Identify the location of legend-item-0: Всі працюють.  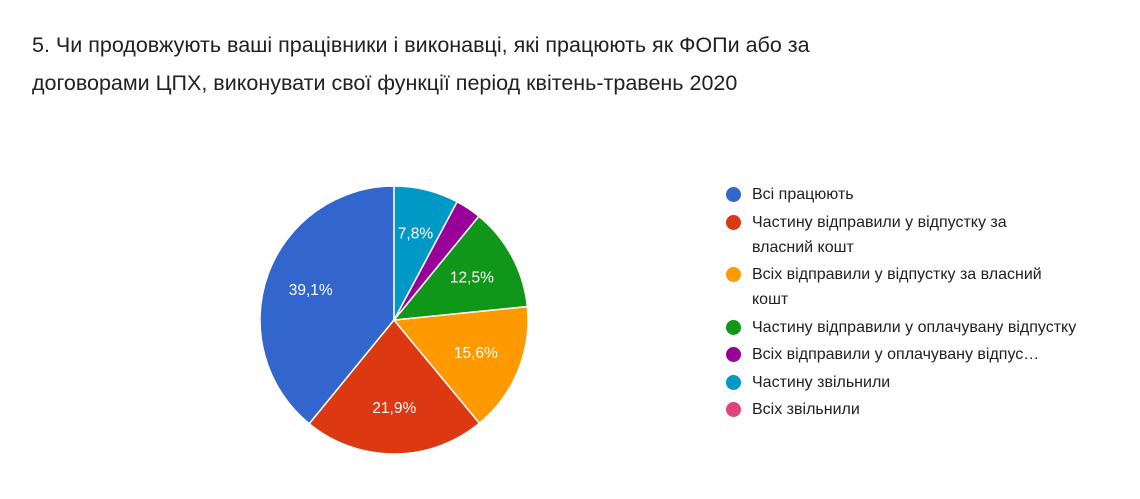
(906, 194).